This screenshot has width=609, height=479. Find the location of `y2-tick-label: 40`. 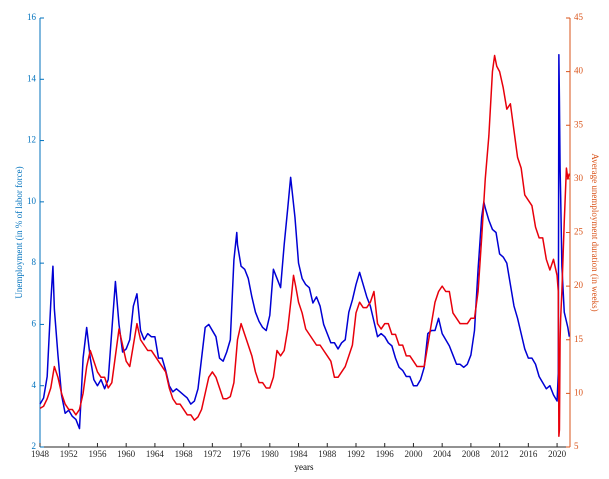

y2-tick-label: 40 is located at coordinates (579, 71).